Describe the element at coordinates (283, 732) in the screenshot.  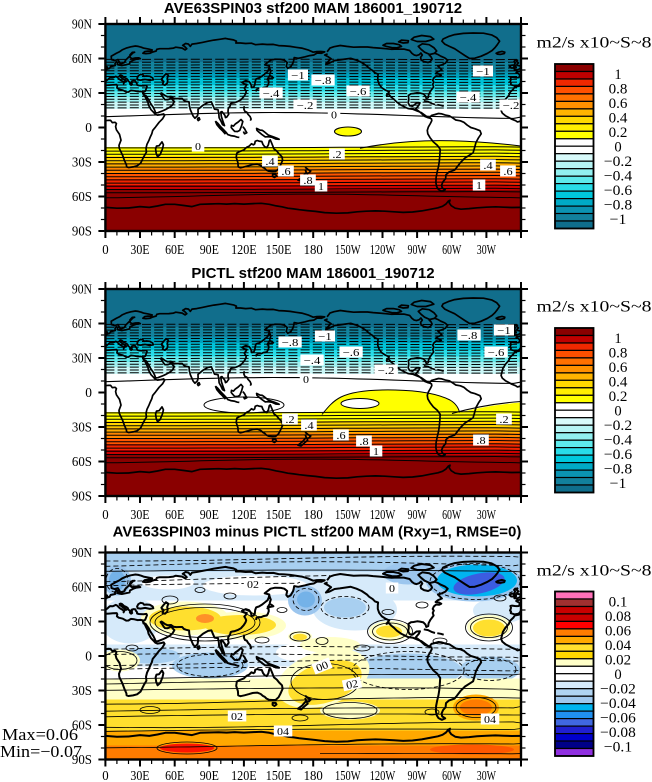
I see `svg-text: 04` at that location.